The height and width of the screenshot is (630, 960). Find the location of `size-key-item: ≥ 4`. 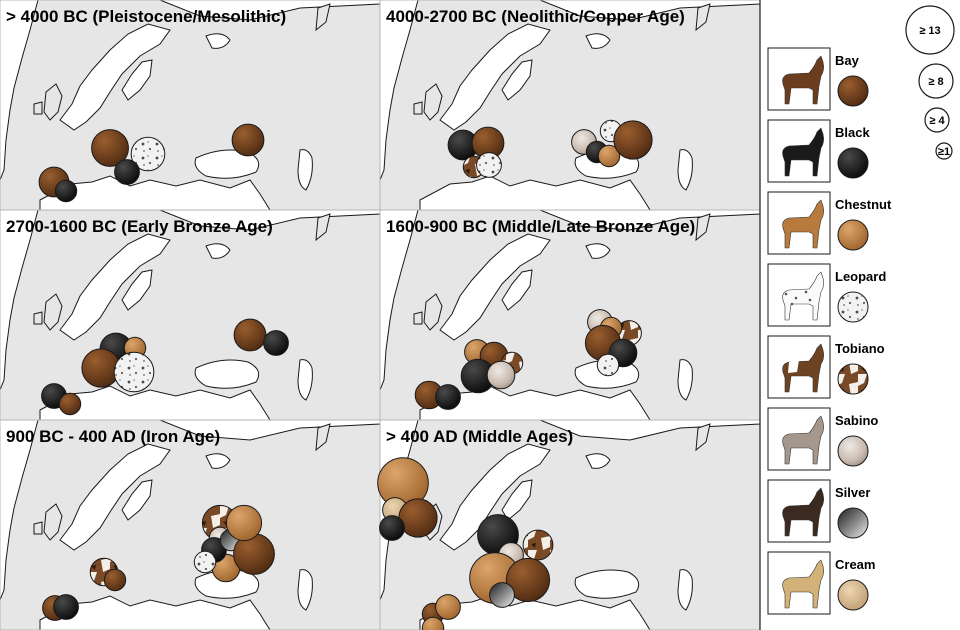

size-key-item: ≥ 4 is located at coordinates (937, 120).